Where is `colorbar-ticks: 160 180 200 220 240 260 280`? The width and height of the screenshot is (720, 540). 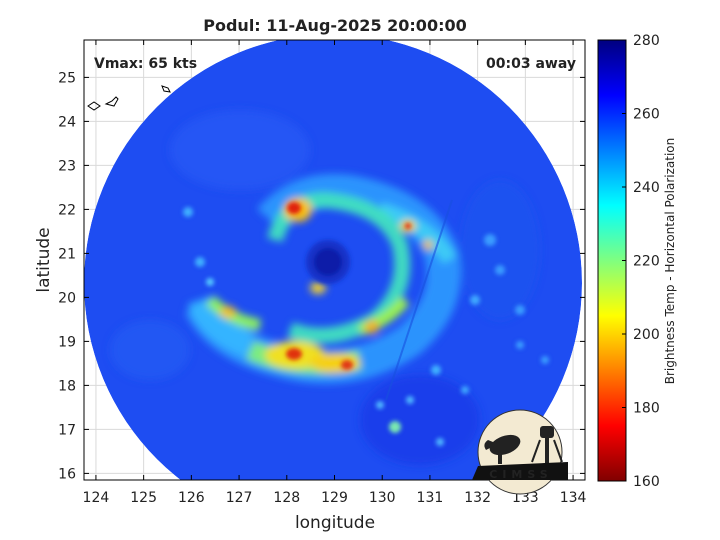
colorbar-ticks: 160 180 200 220 240 260 280 is located at coordinates (641, 261).